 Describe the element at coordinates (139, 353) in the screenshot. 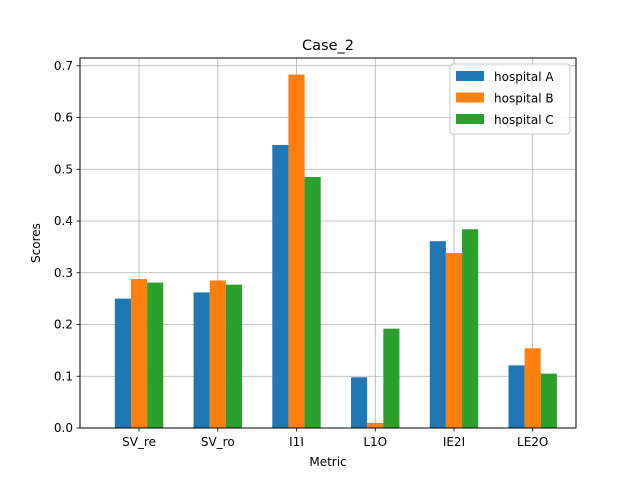

I see `bar-hospital-b-sv_re` at that location.